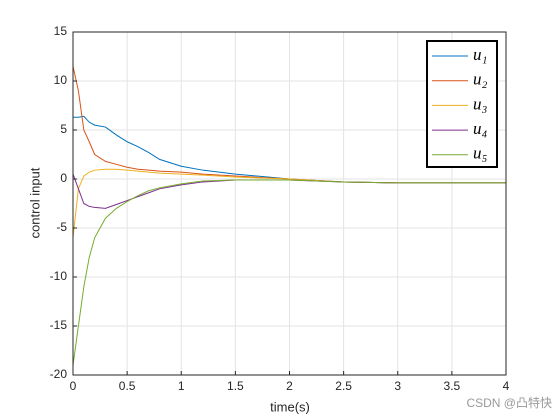 The width and height of the screenshot is (560, 420). I want to click on x-tick-label: 3, so click(397, 386).